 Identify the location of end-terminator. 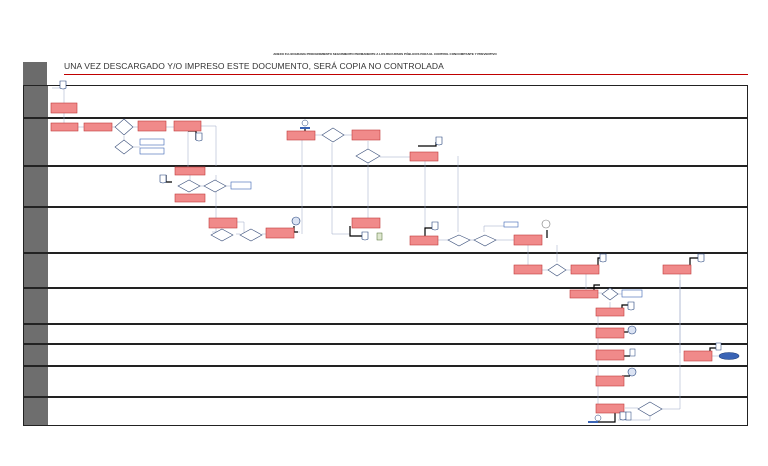
(729, 356).